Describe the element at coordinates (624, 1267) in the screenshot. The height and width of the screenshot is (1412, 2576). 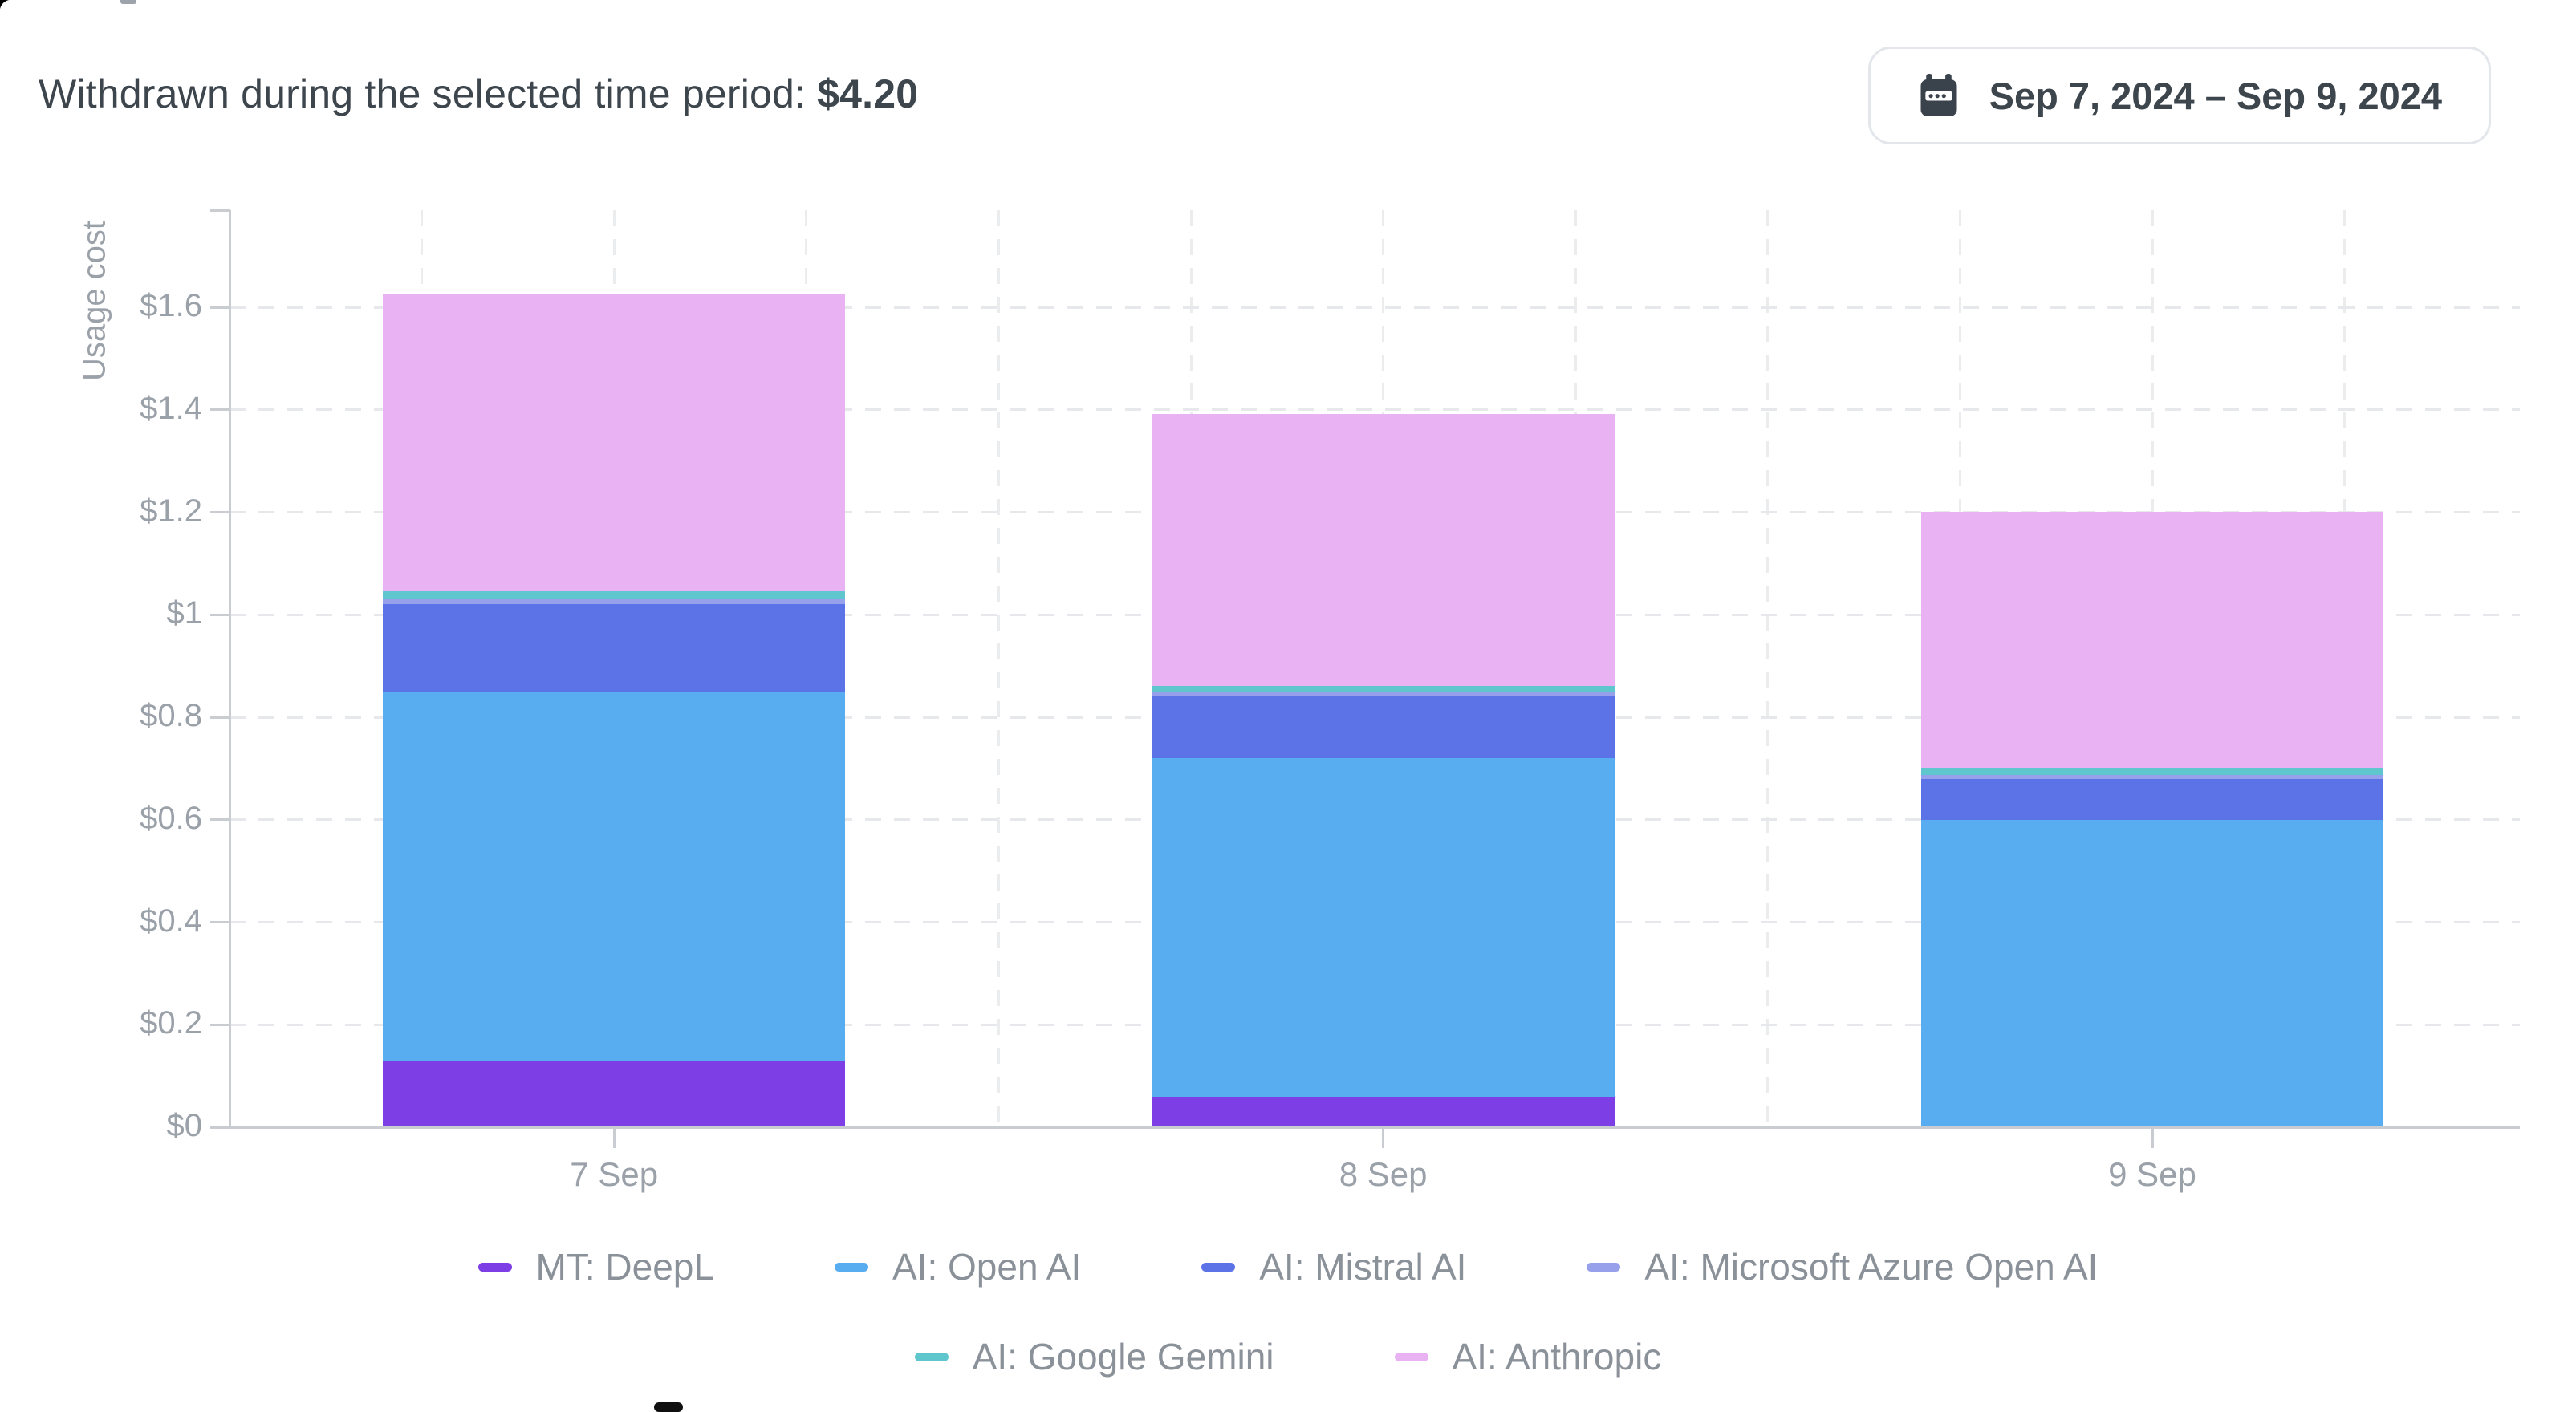
I see `legend-label: MT: DeepL` at that location.